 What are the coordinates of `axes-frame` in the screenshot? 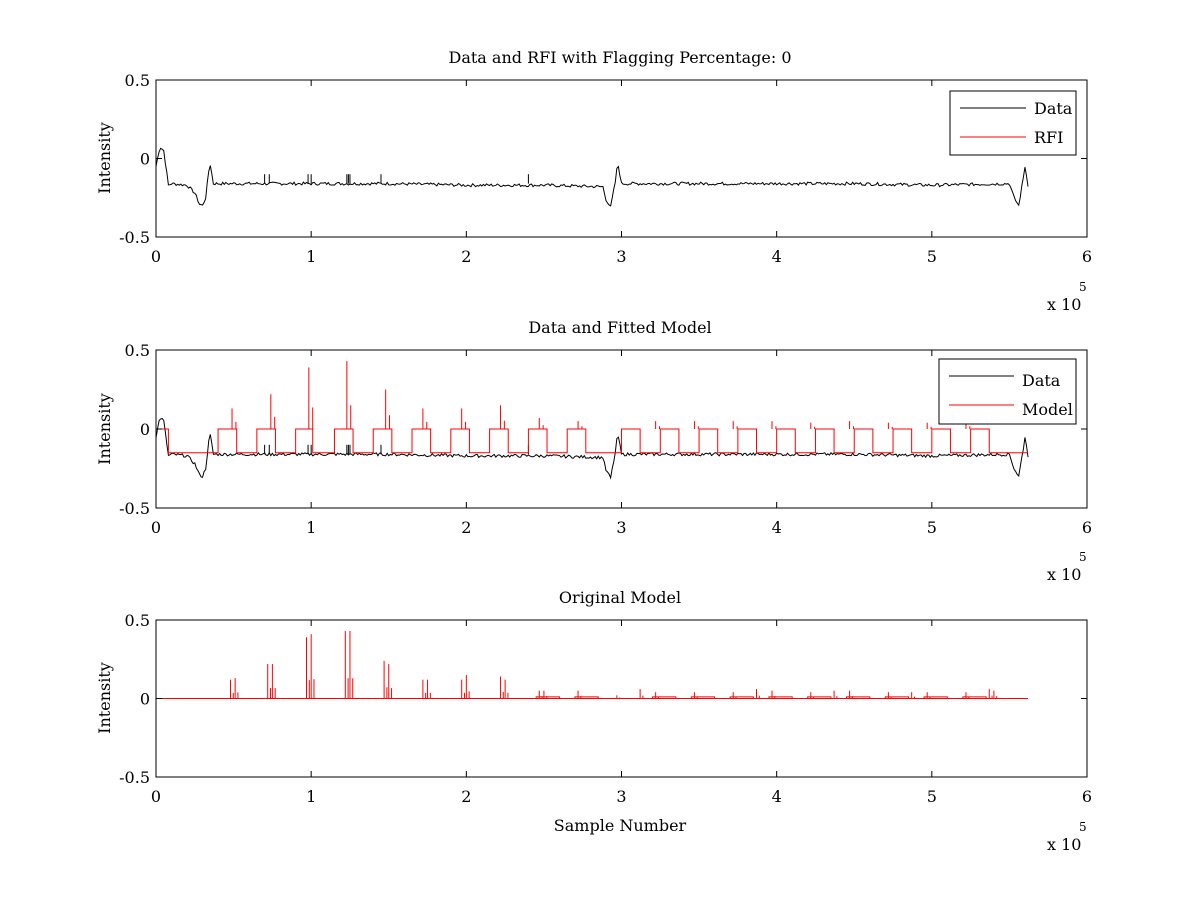 It's located at (621, 158).